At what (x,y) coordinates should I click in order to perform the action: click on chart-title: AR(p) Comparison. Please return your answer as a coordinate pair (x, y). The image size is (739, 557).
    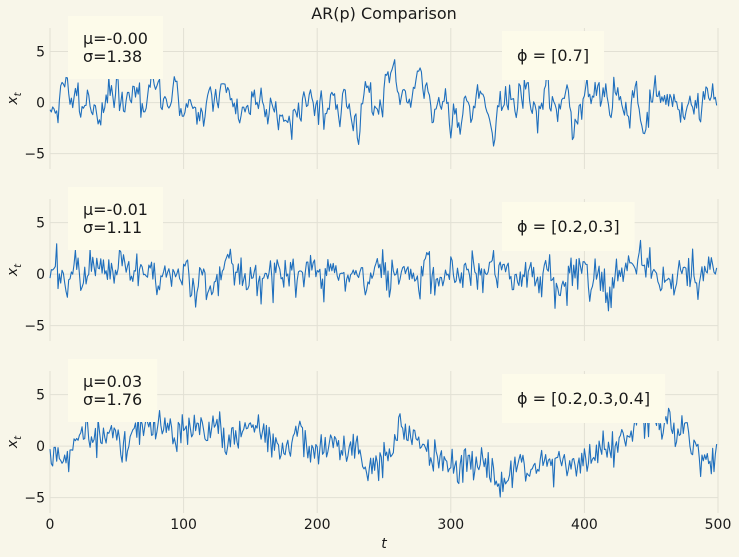
    Looking at the image, I should click on (384, 13).